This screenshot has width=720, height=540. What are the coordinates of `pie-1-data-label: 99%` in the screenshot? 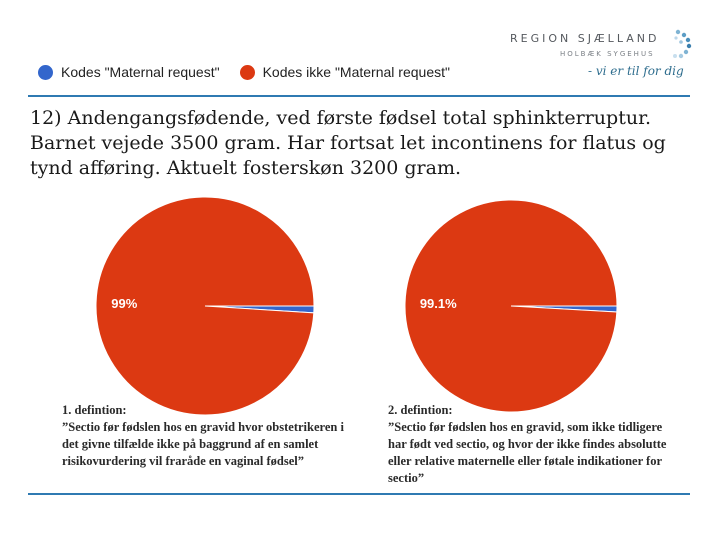 It's located at (124, 303).